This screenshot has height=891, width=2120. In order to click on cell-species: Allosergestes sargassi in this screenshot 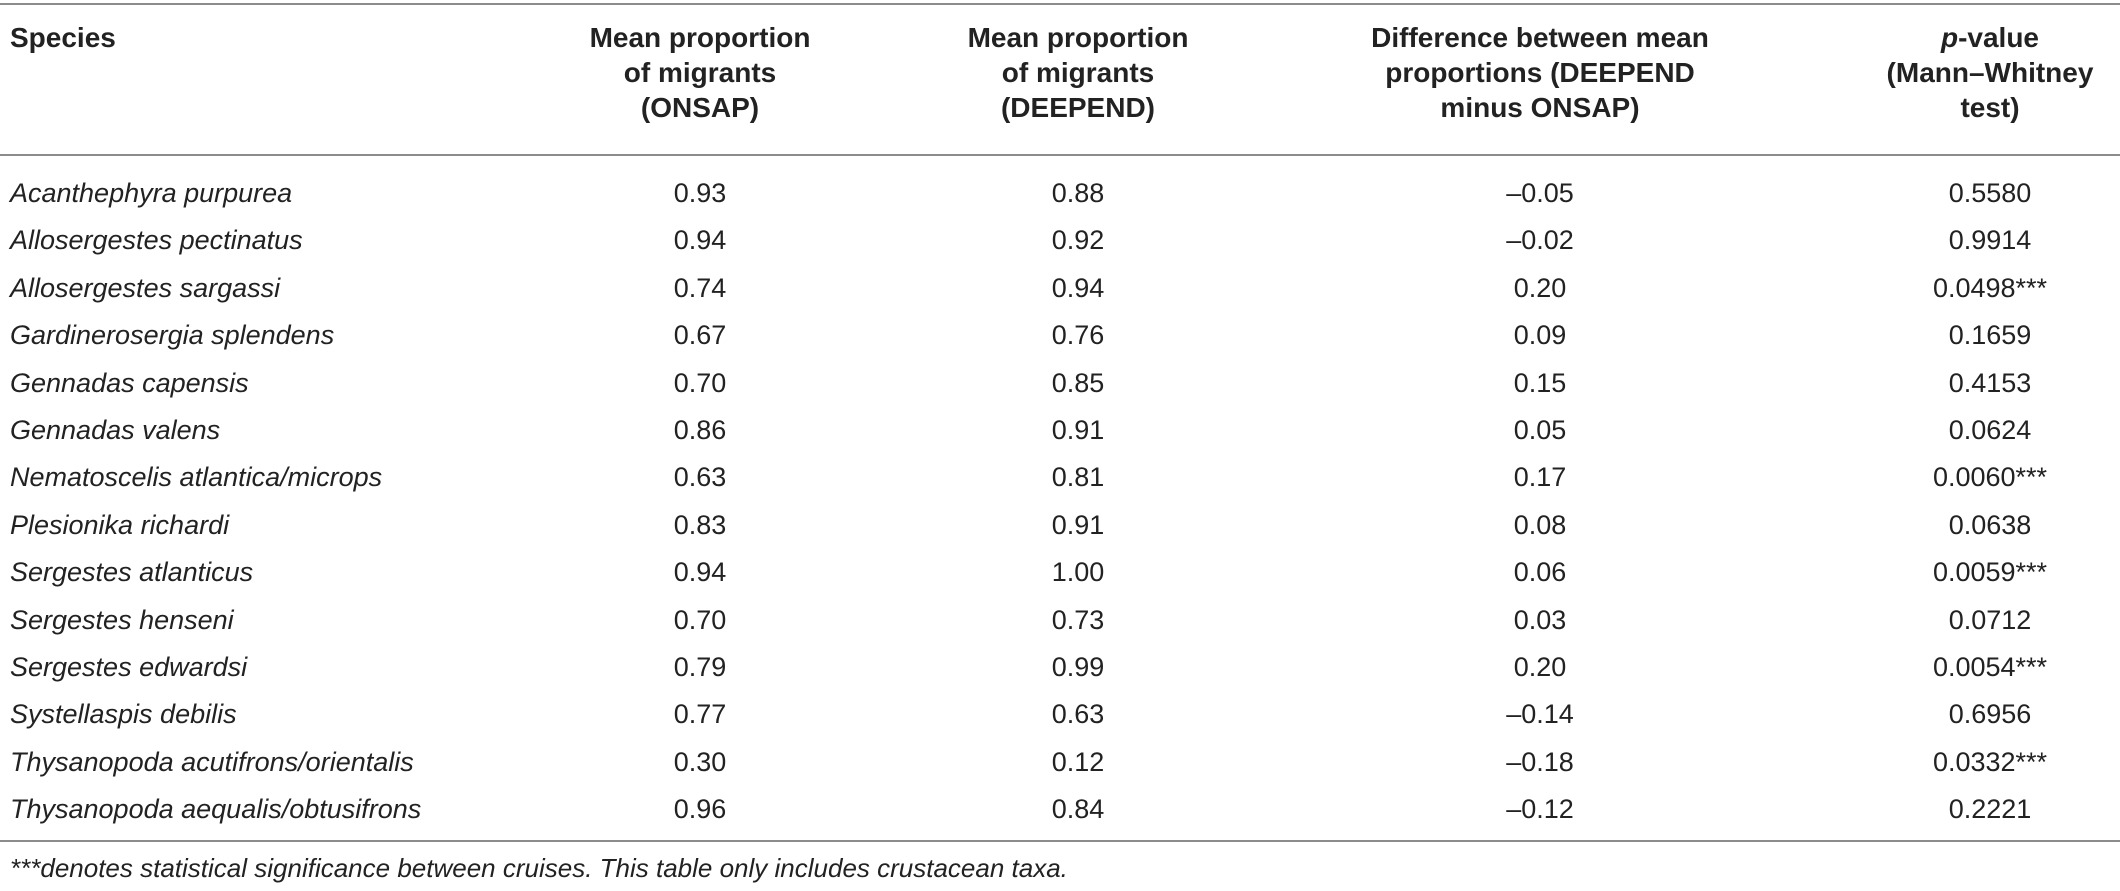, I will do `click(145, 287)`.